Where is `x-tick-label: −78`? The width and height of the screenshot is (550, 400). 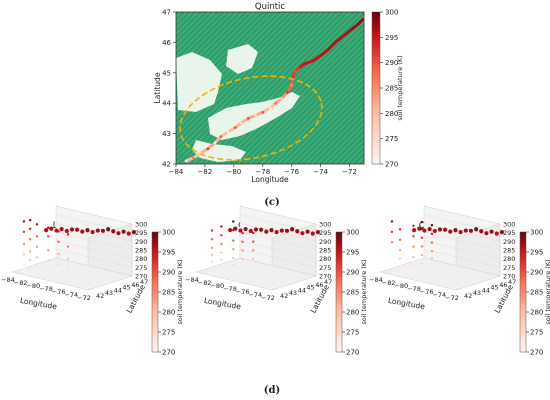 x-tick-label: −78 is located at coordinates (230, 289).